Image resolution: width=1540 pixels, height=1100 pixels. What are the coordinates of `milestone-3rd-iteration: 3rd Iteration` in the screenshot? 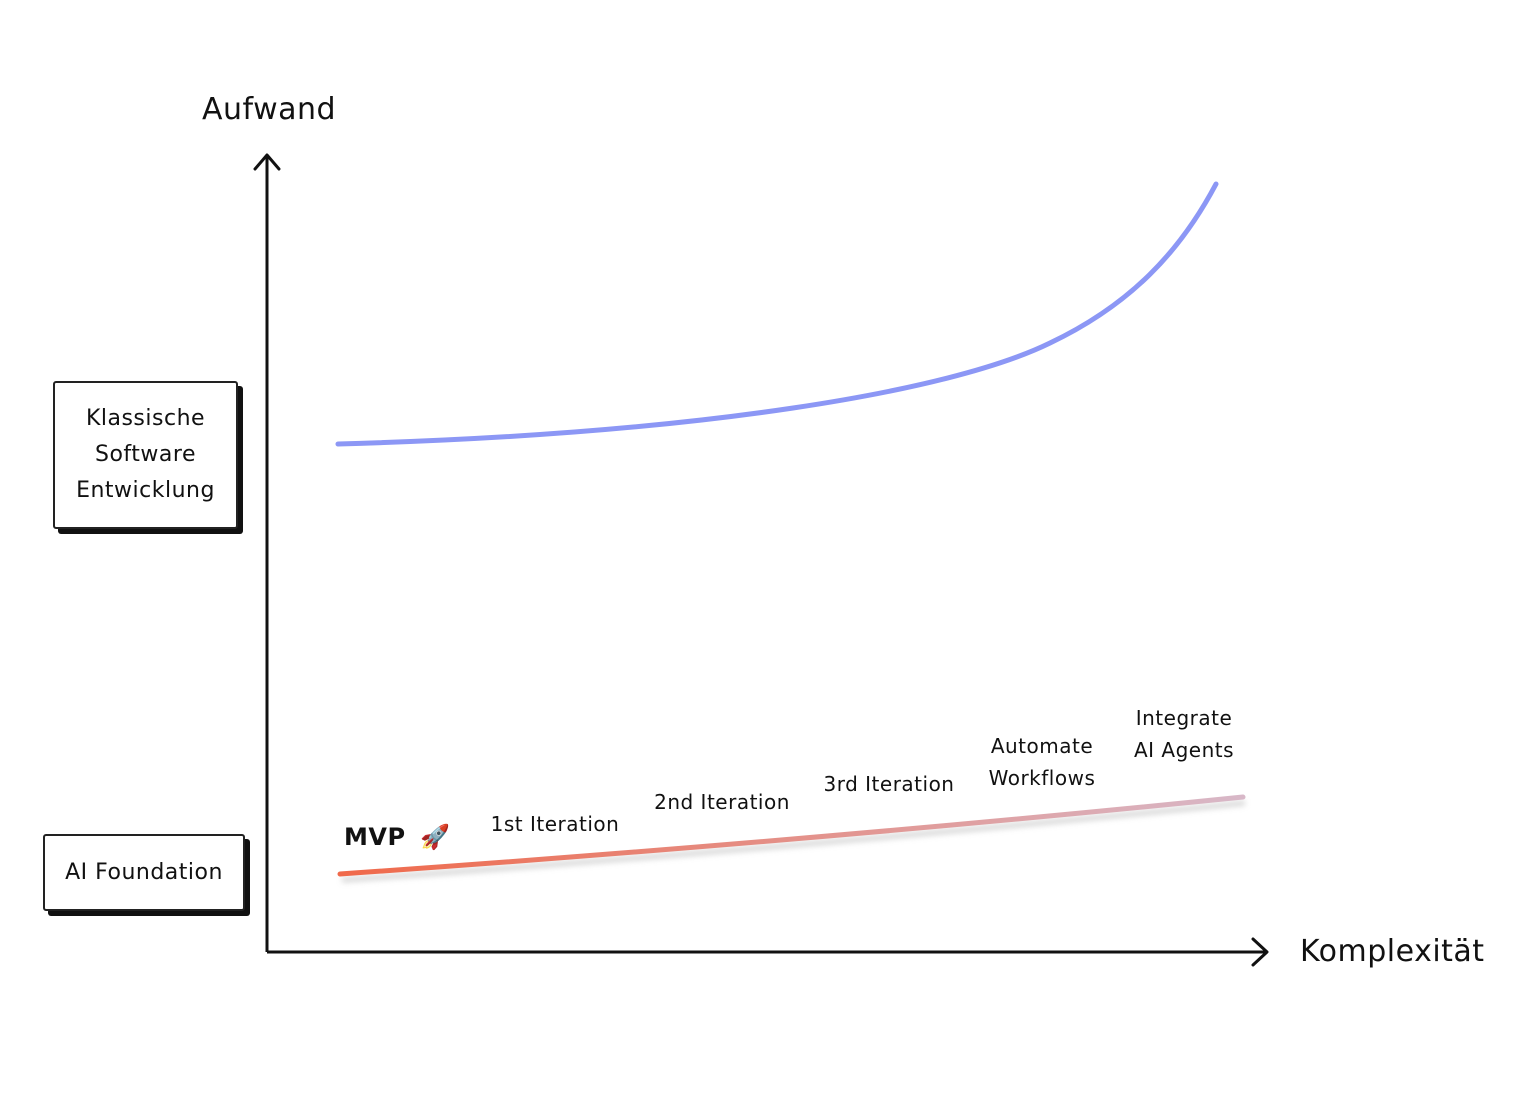 It's located at (889, 784).